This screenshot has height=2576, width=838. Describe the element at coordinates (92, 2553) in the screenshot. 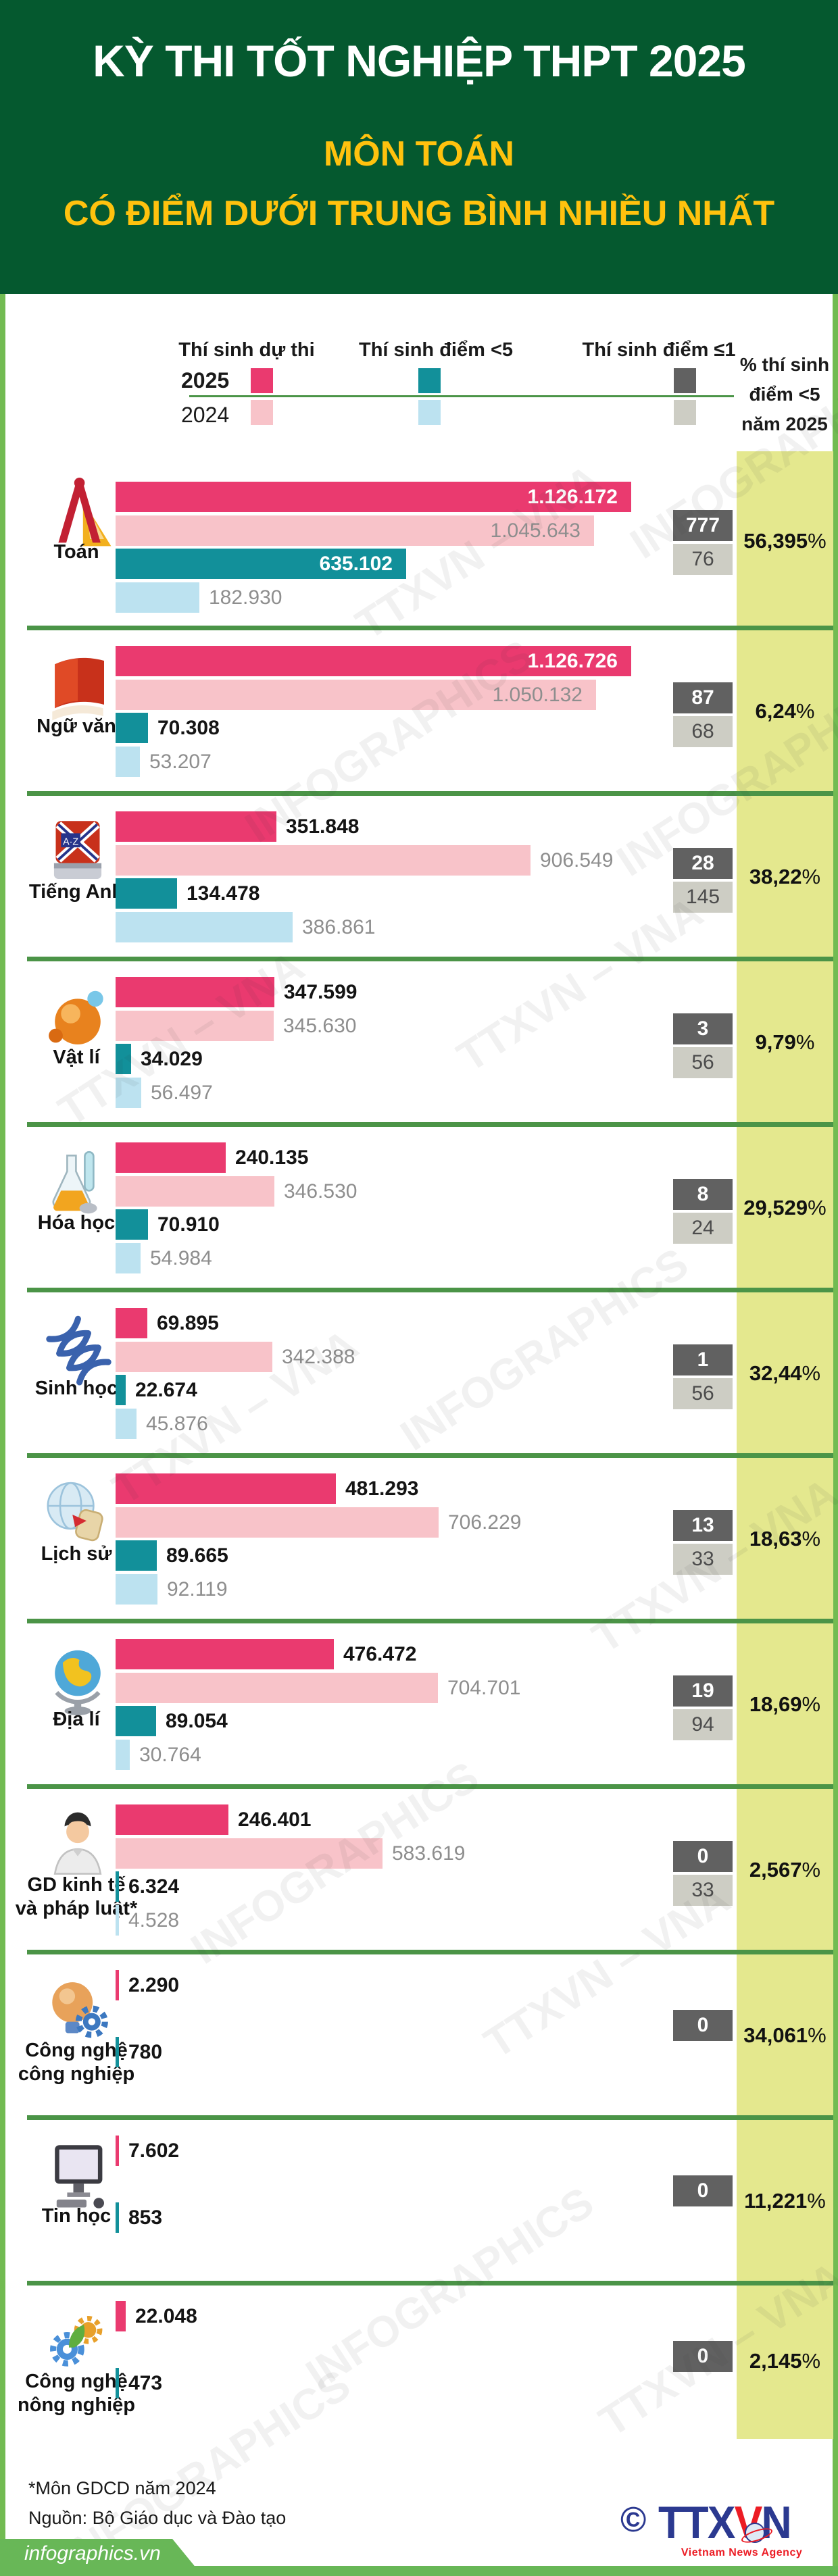

I see `website-label: infographics.vn` at that location.